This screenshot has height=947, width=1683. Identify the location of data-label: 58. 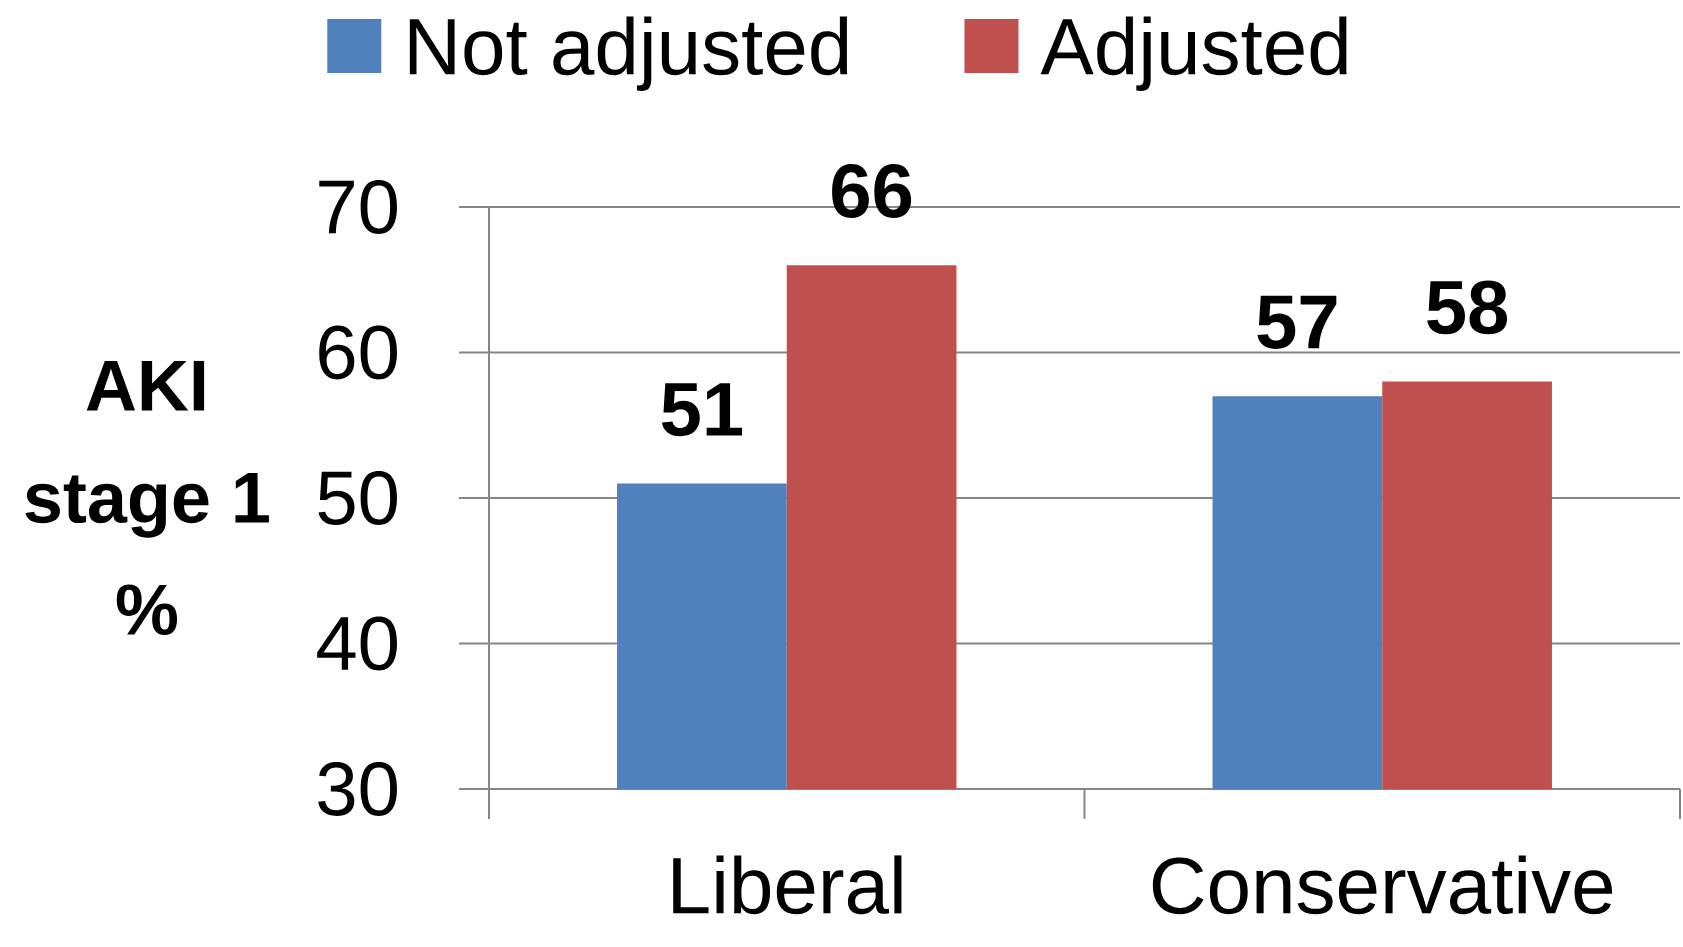
(1467, 307).